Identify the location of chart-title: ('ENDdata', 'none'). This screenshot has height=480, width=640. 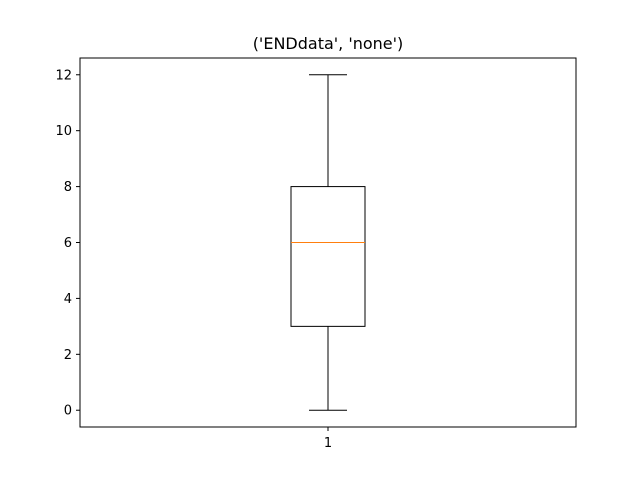
(328, 43).